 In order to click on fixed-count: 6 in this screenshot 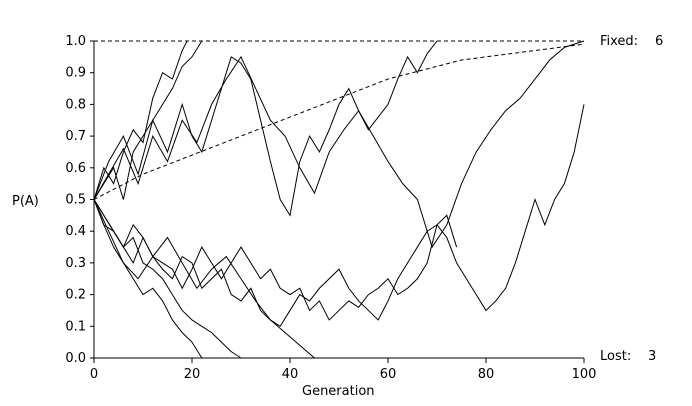, I will do `click(659, 41)`.